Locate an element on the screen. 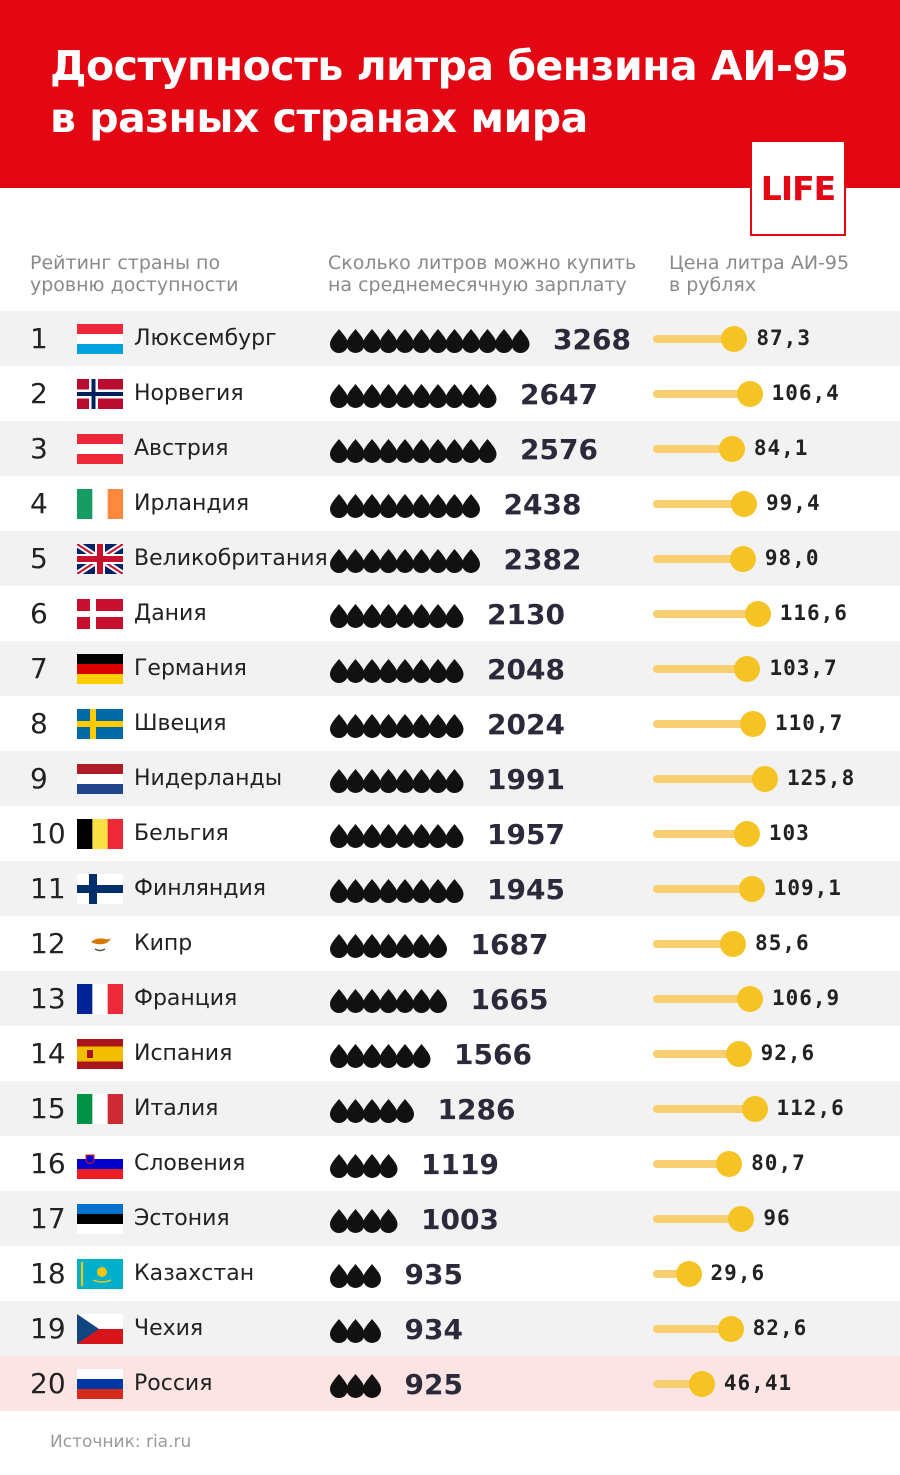 Image resolution: width=900 pixels, height=1475 pixels. country-name: Италия is located at coordinates (176, 1108).